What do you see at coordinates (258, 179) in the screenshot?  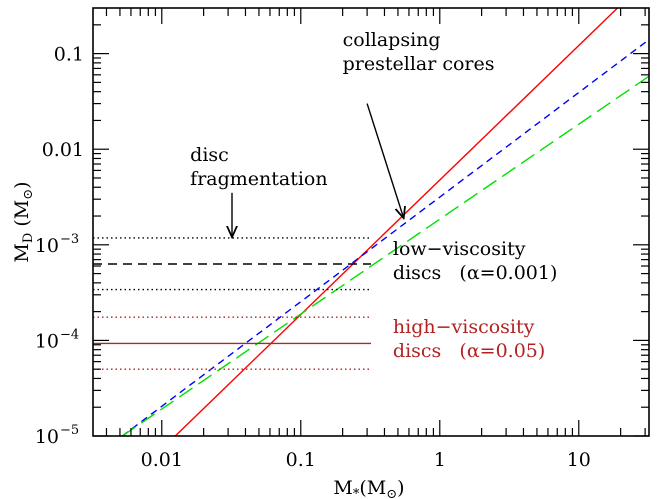 I see `annotation-text-1: fragmentation` at bounding box center [258, 179].